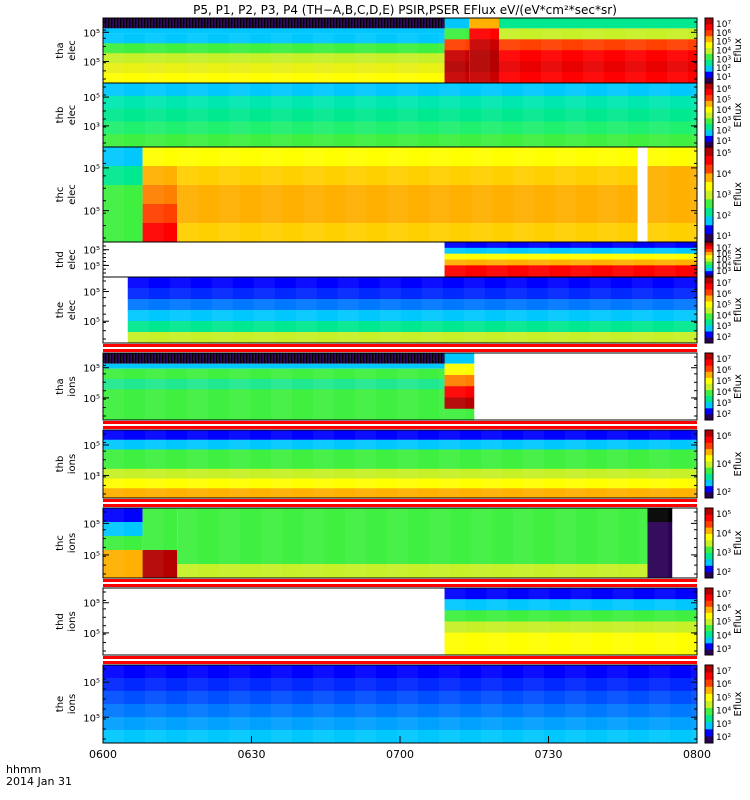 This screenshot has height=800, width=750. What do you see at coordinates (60, 543) in the screenshot?
I see `panel-ylabel: thc` at bounding box center [60, 543].